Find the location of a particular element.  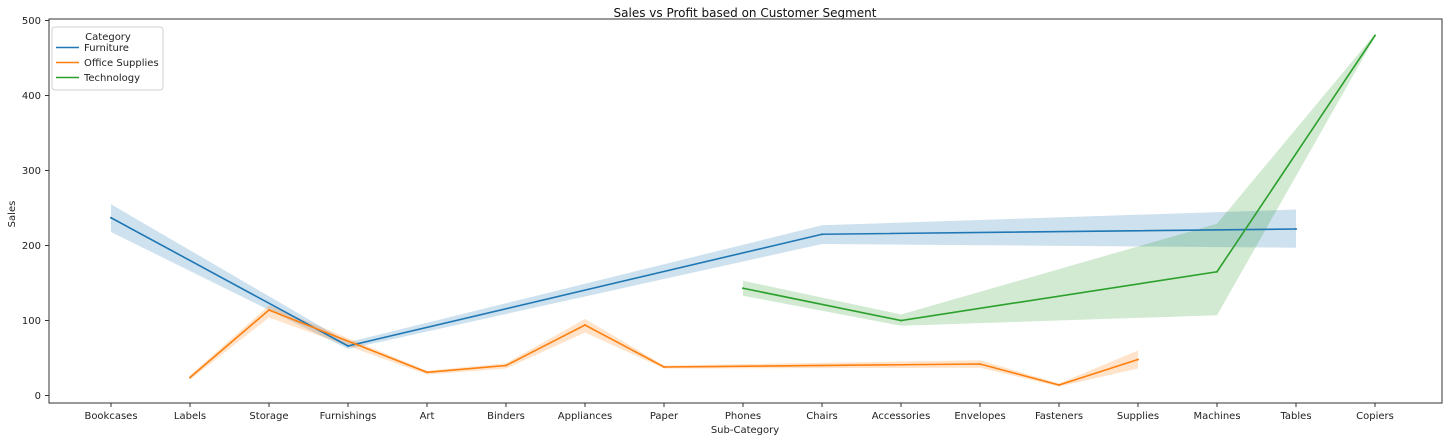

y-tick-label-500: 500 is located at coordinates (31, 21).